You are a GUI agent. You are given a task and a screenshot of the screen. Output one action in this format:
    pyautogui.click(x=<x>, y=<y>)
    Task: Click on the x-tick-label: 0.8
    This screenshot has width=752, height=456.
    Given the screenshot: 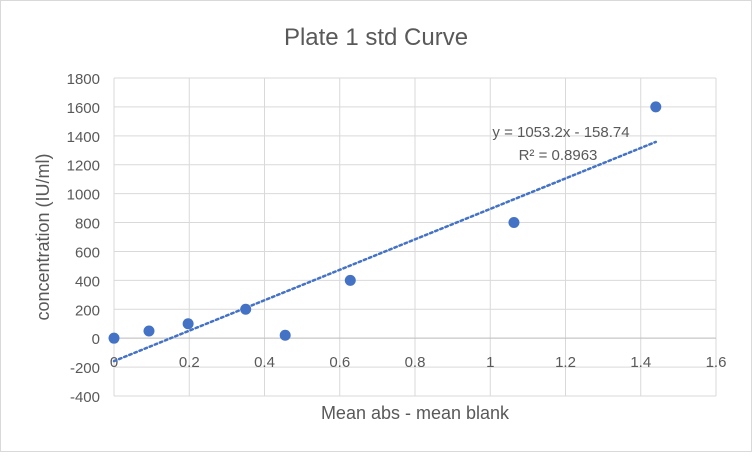 What is the action you would take?
    pyautogui.click(x=415, y=362)
    